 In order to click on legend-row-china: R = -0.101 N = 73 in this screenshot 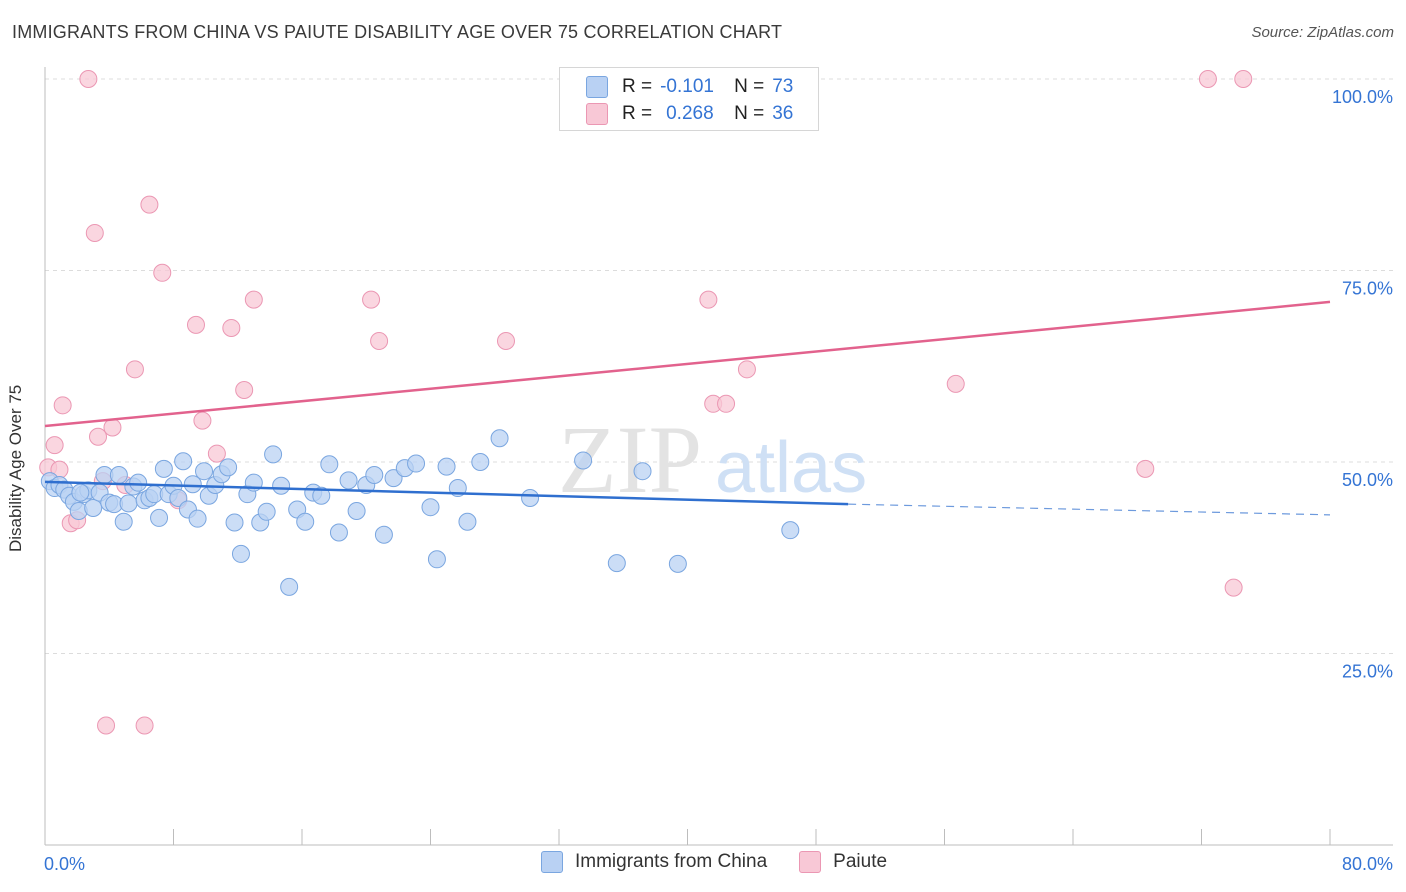, I will do `click(689, 87)`.